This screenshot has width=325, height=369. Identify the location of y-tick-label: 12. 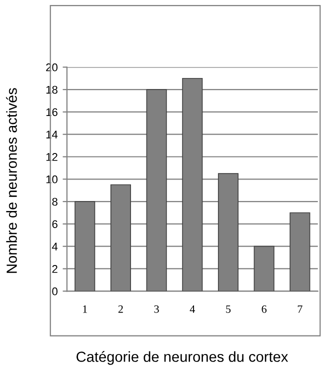
(52, 157).